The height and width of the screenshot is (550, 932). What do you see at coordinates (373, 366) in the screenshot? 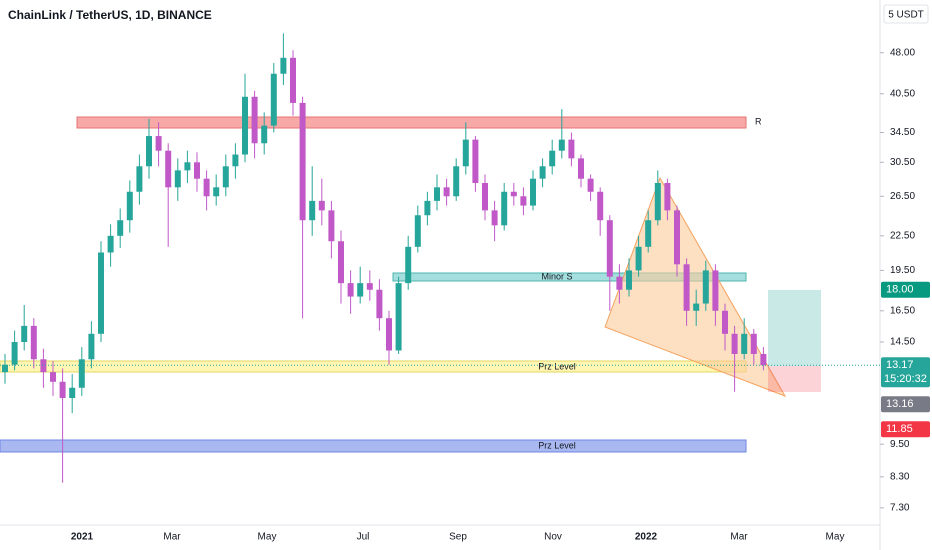
I see `prz-zone` at bounding box center [373, 366].